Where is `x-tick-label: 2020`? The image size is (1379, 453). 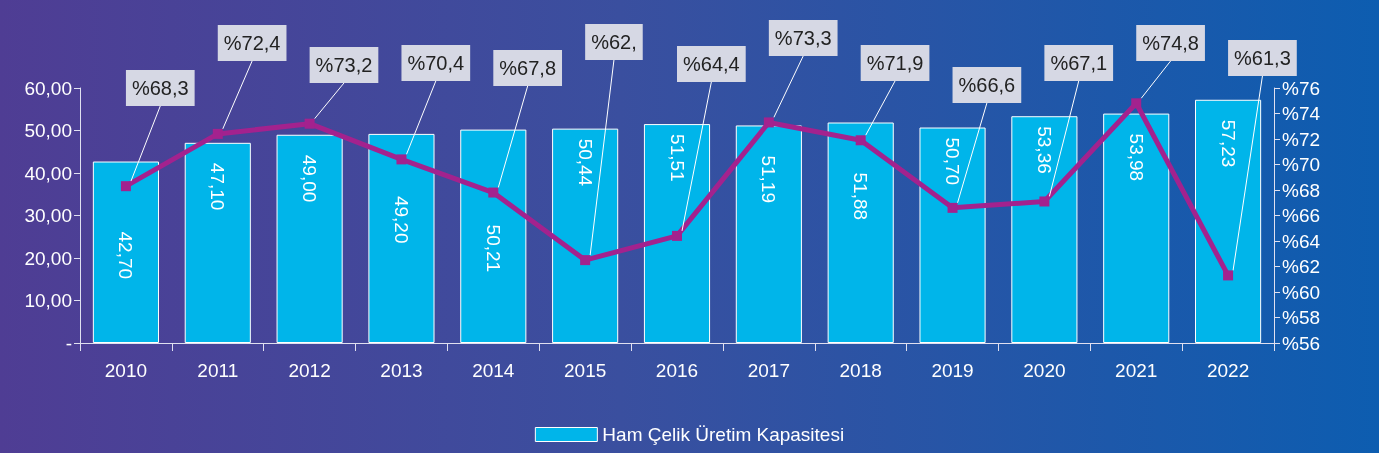 x-tick-label: 2020 is located at coordinates (1044, 370).